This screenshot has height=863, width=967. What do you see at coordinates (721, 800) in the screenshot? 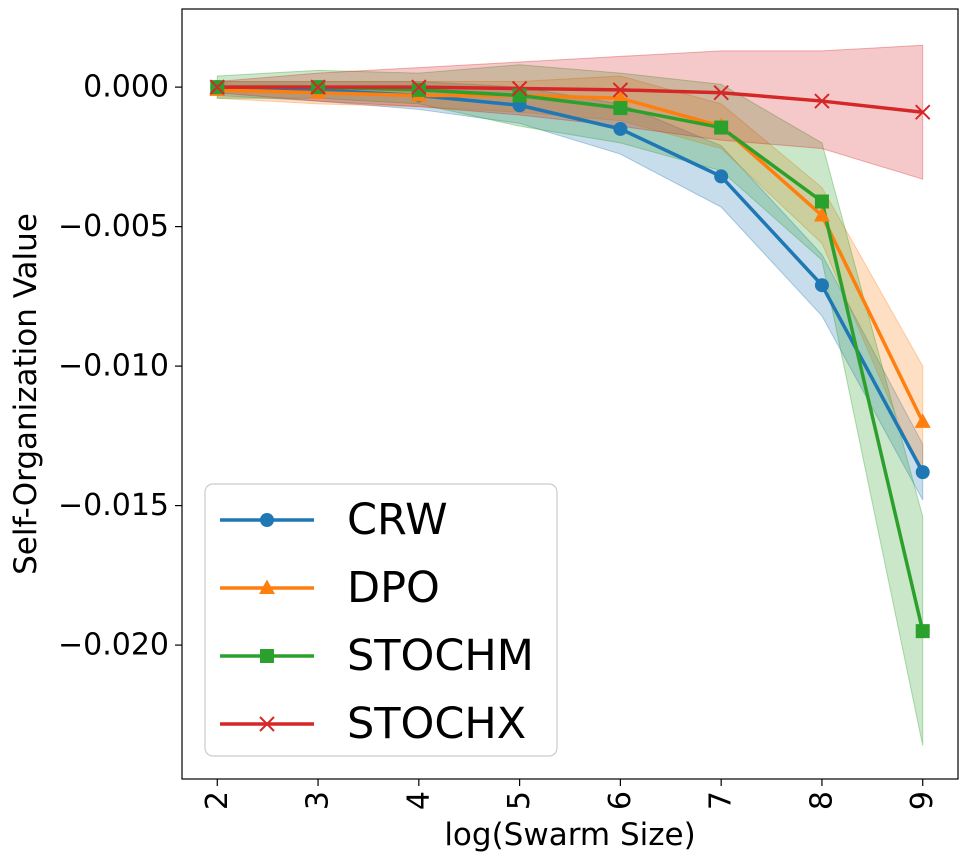
I see `x-tick-label-7: 7` at bounding box center [721, 800].